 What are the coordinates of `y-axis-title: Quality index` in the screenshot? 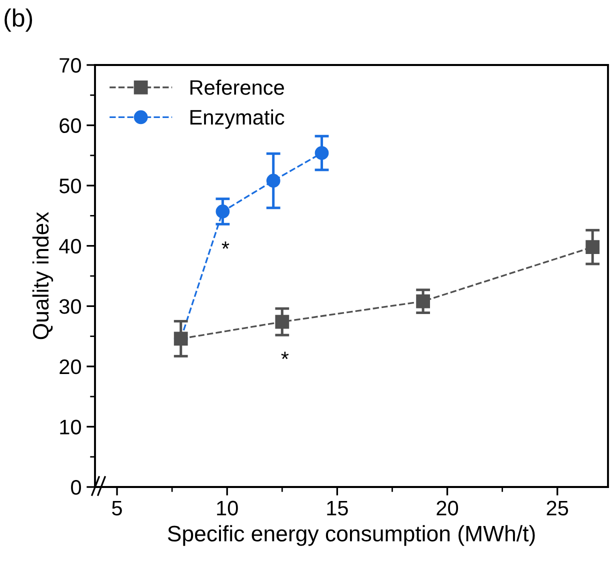 It's located at (43, 276).